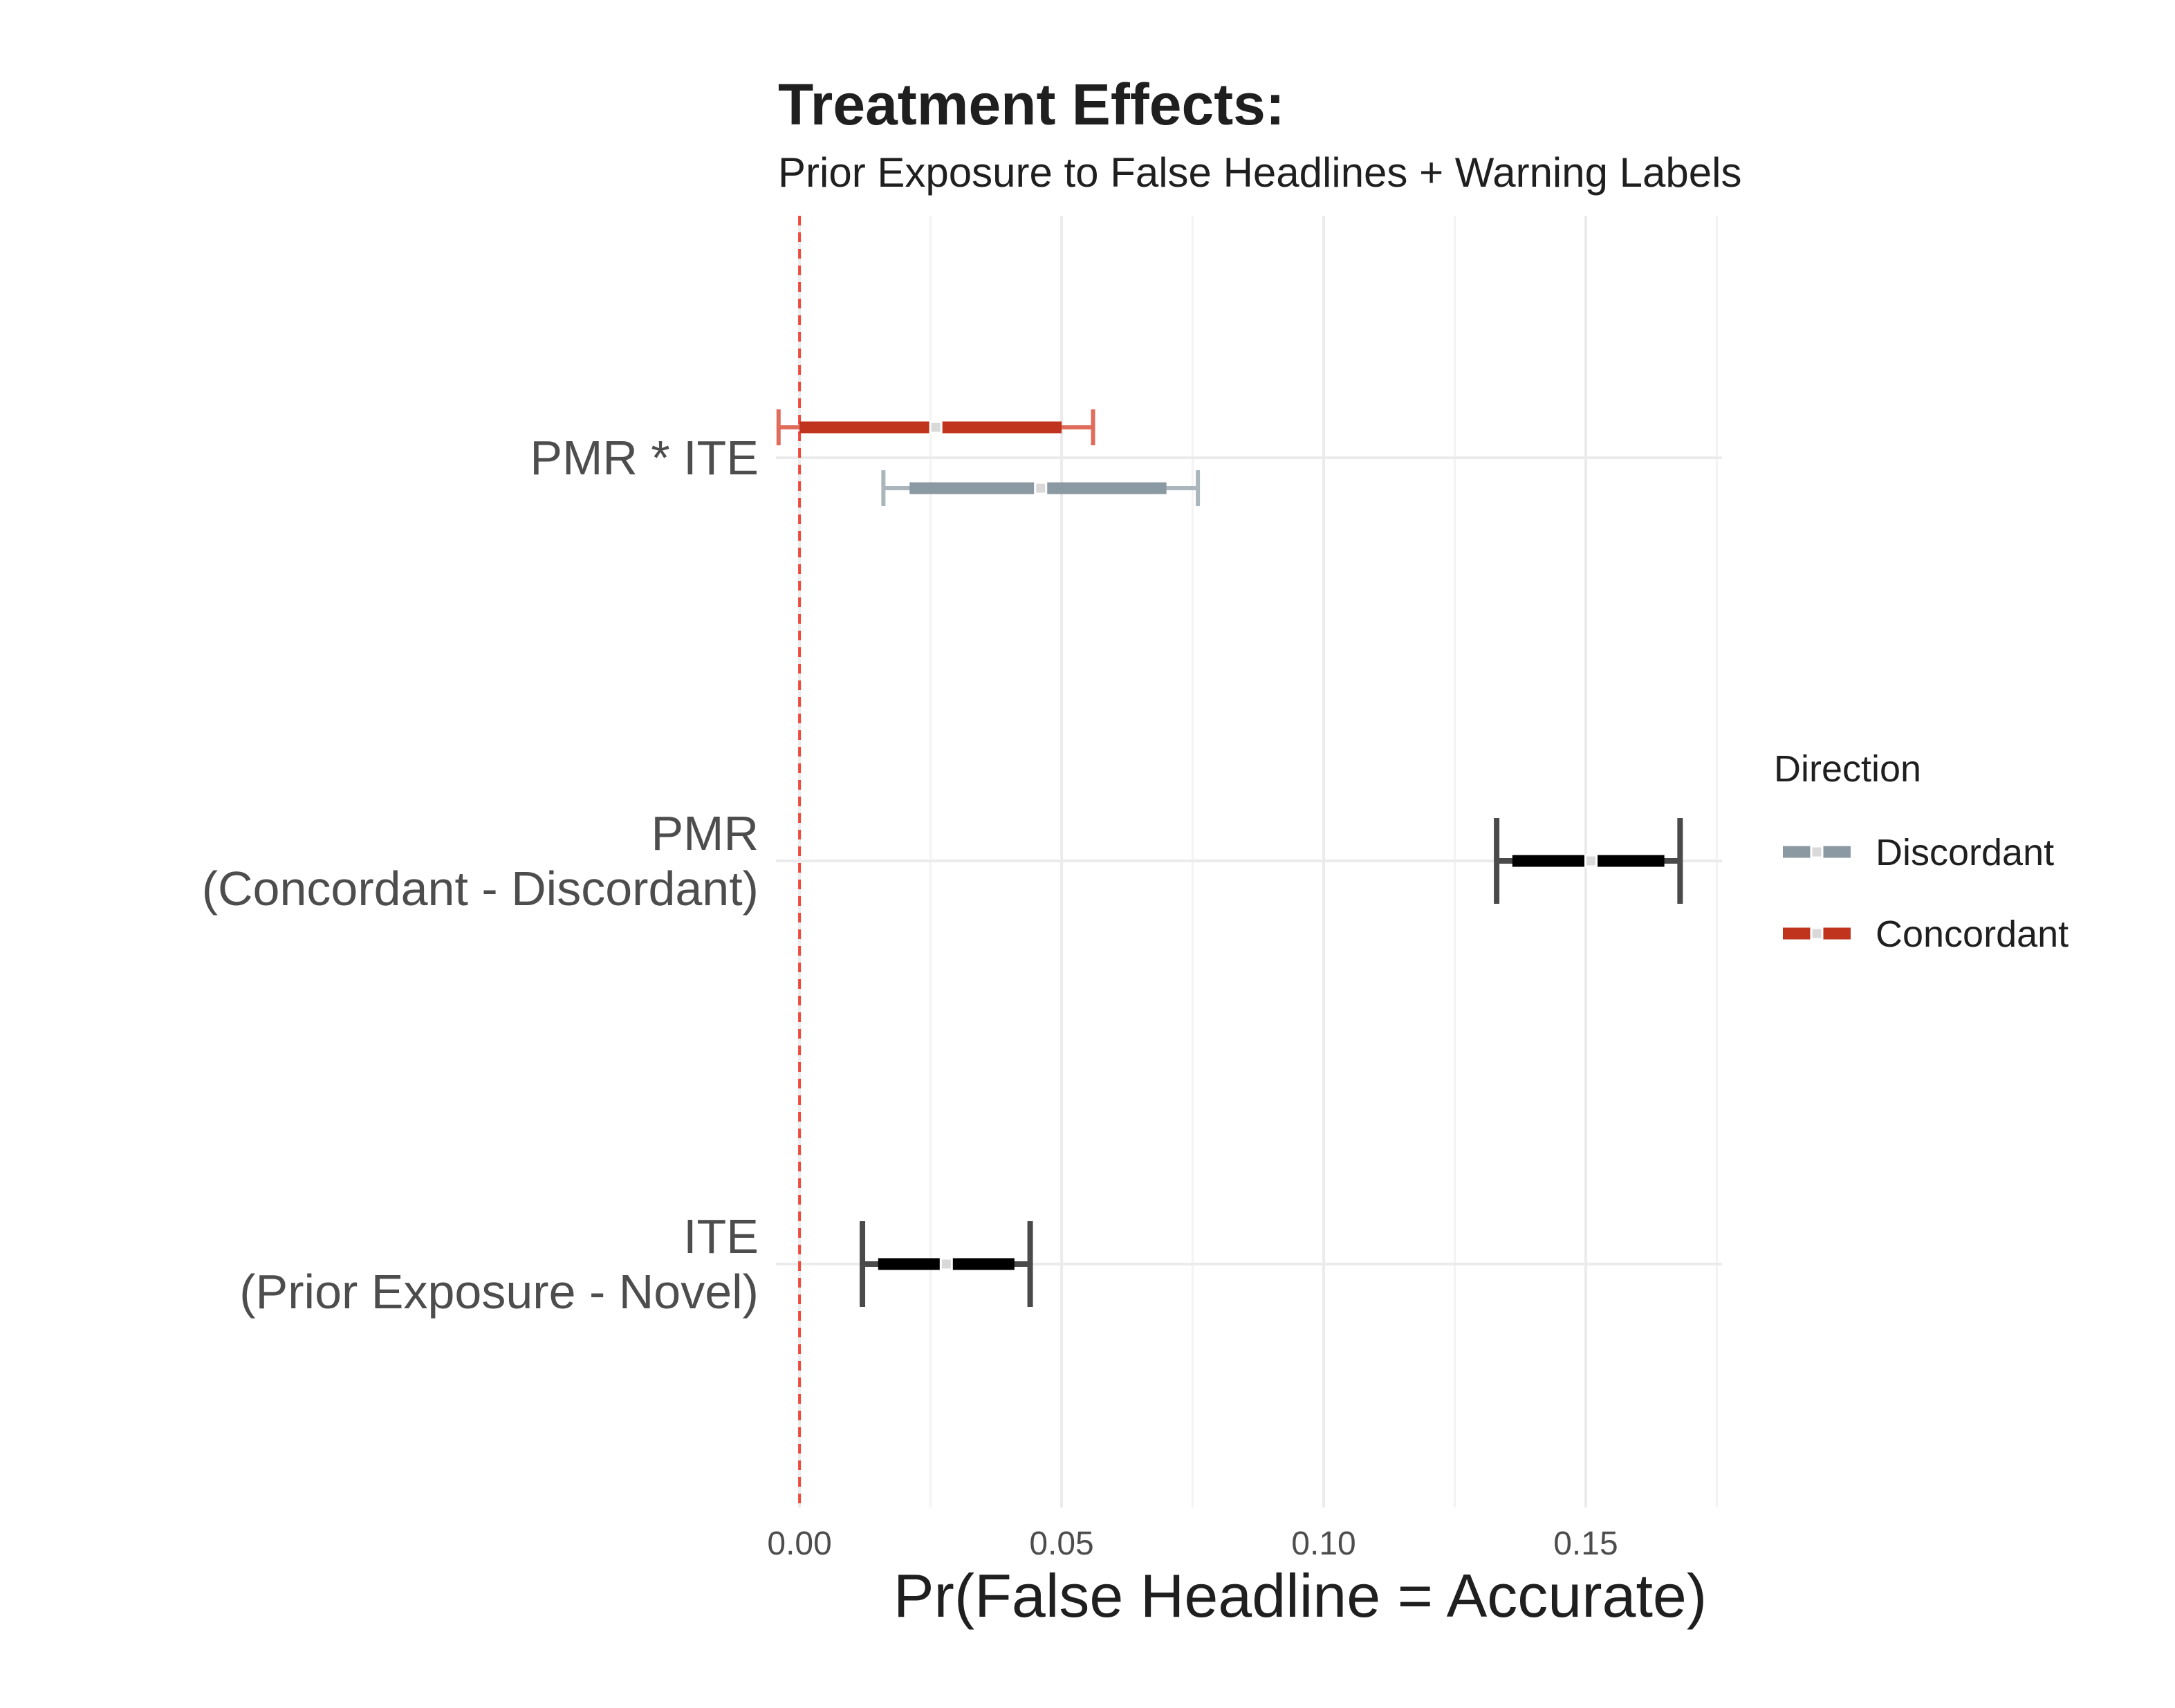 The image size is (2175, 1708). What do you see at coordinates (499, 1292) in the screenshot?
I see `y-label-ite: (Prior Exposure - Novel)` at bounding box center [499, 1292].